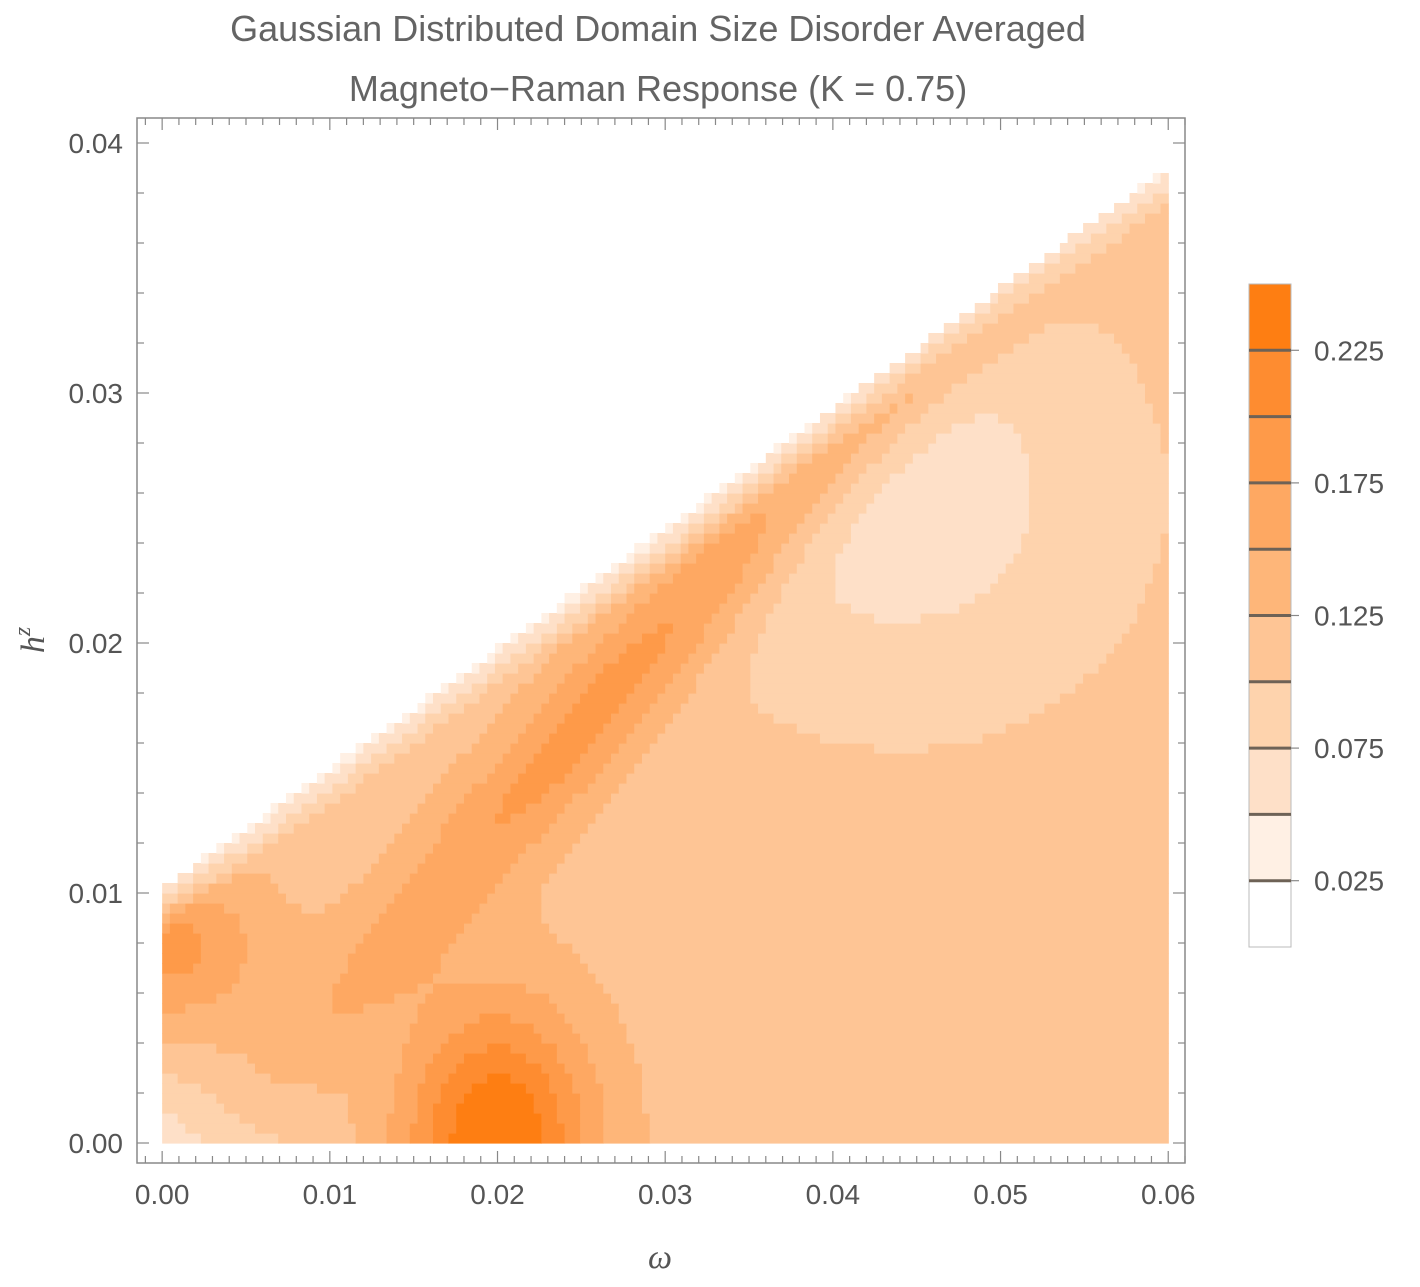  I want to click on colorbar-tick-label: 0.075, so click(1349, 748).